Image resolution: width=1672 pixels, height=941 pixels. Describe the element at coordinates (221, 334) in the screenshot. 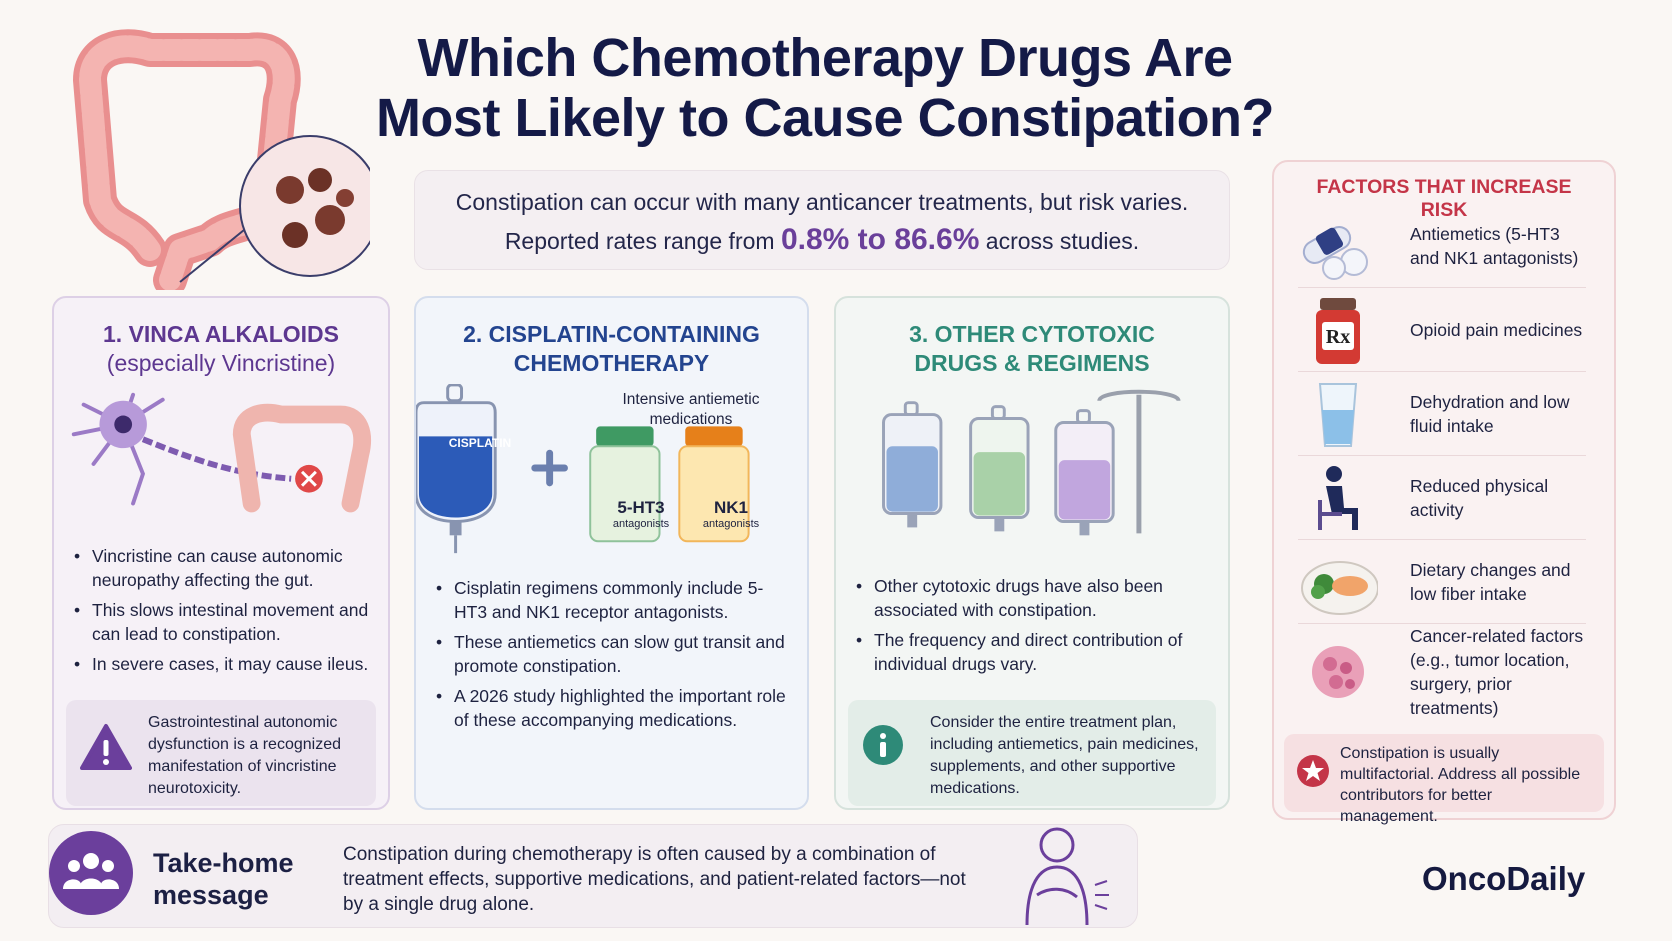

I see `card-1-heading: 1. VINCA ALKALOIDS` at that location.